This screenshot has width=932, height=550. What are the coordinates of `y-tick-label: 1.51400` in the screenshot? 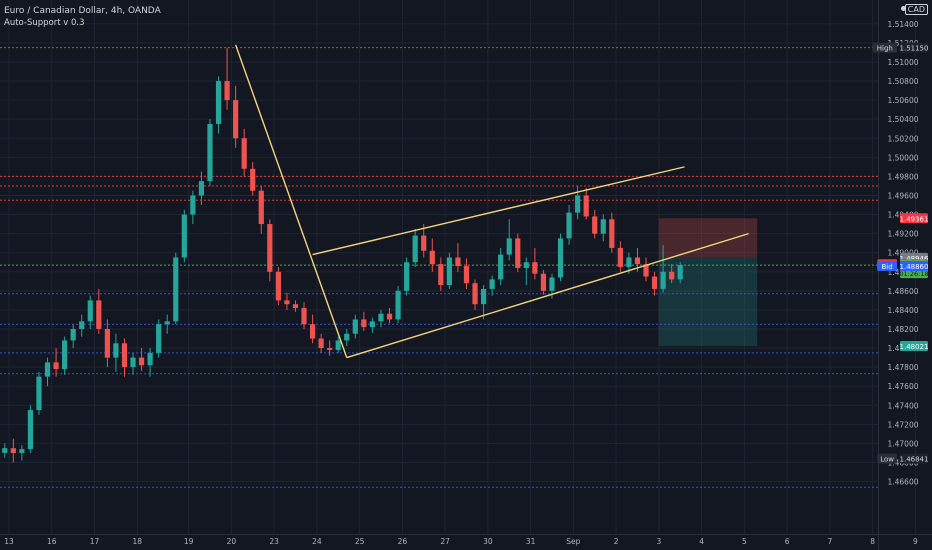 It's located at (902, 24).